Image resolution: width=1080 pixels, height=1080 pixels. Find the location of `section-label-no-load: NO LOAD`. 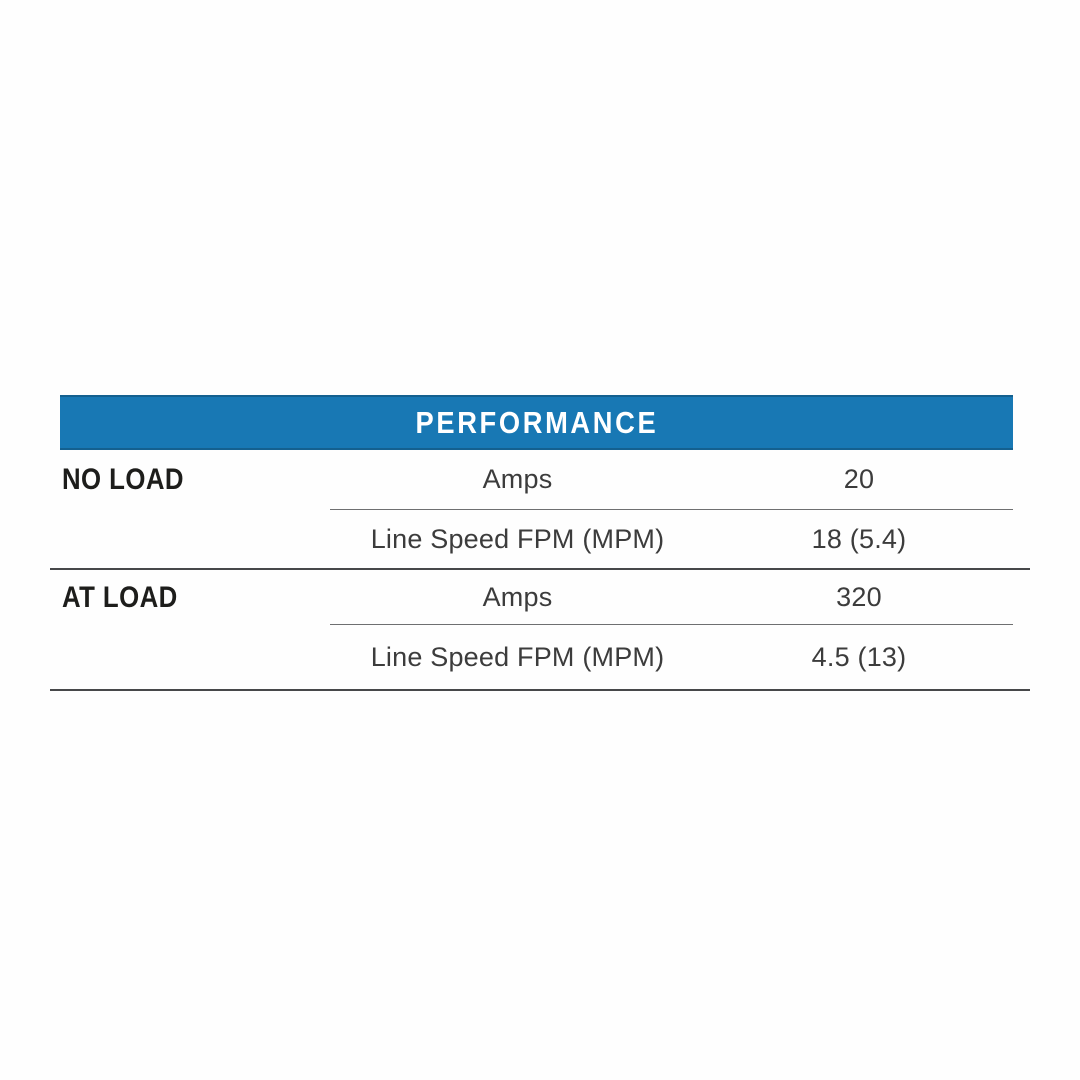

section-label-no-load: NO LOAD is located at coordinates (123, 479).